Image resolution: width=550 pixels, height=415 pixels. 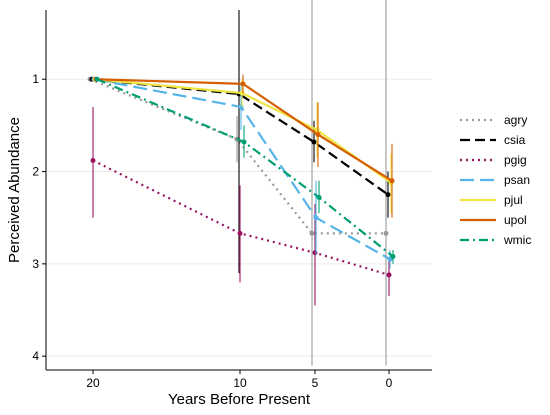 What do you see at coordinates (513, 200) in the screenshot?
I see `legend-label: pjul` at bounding box center [513, 200].